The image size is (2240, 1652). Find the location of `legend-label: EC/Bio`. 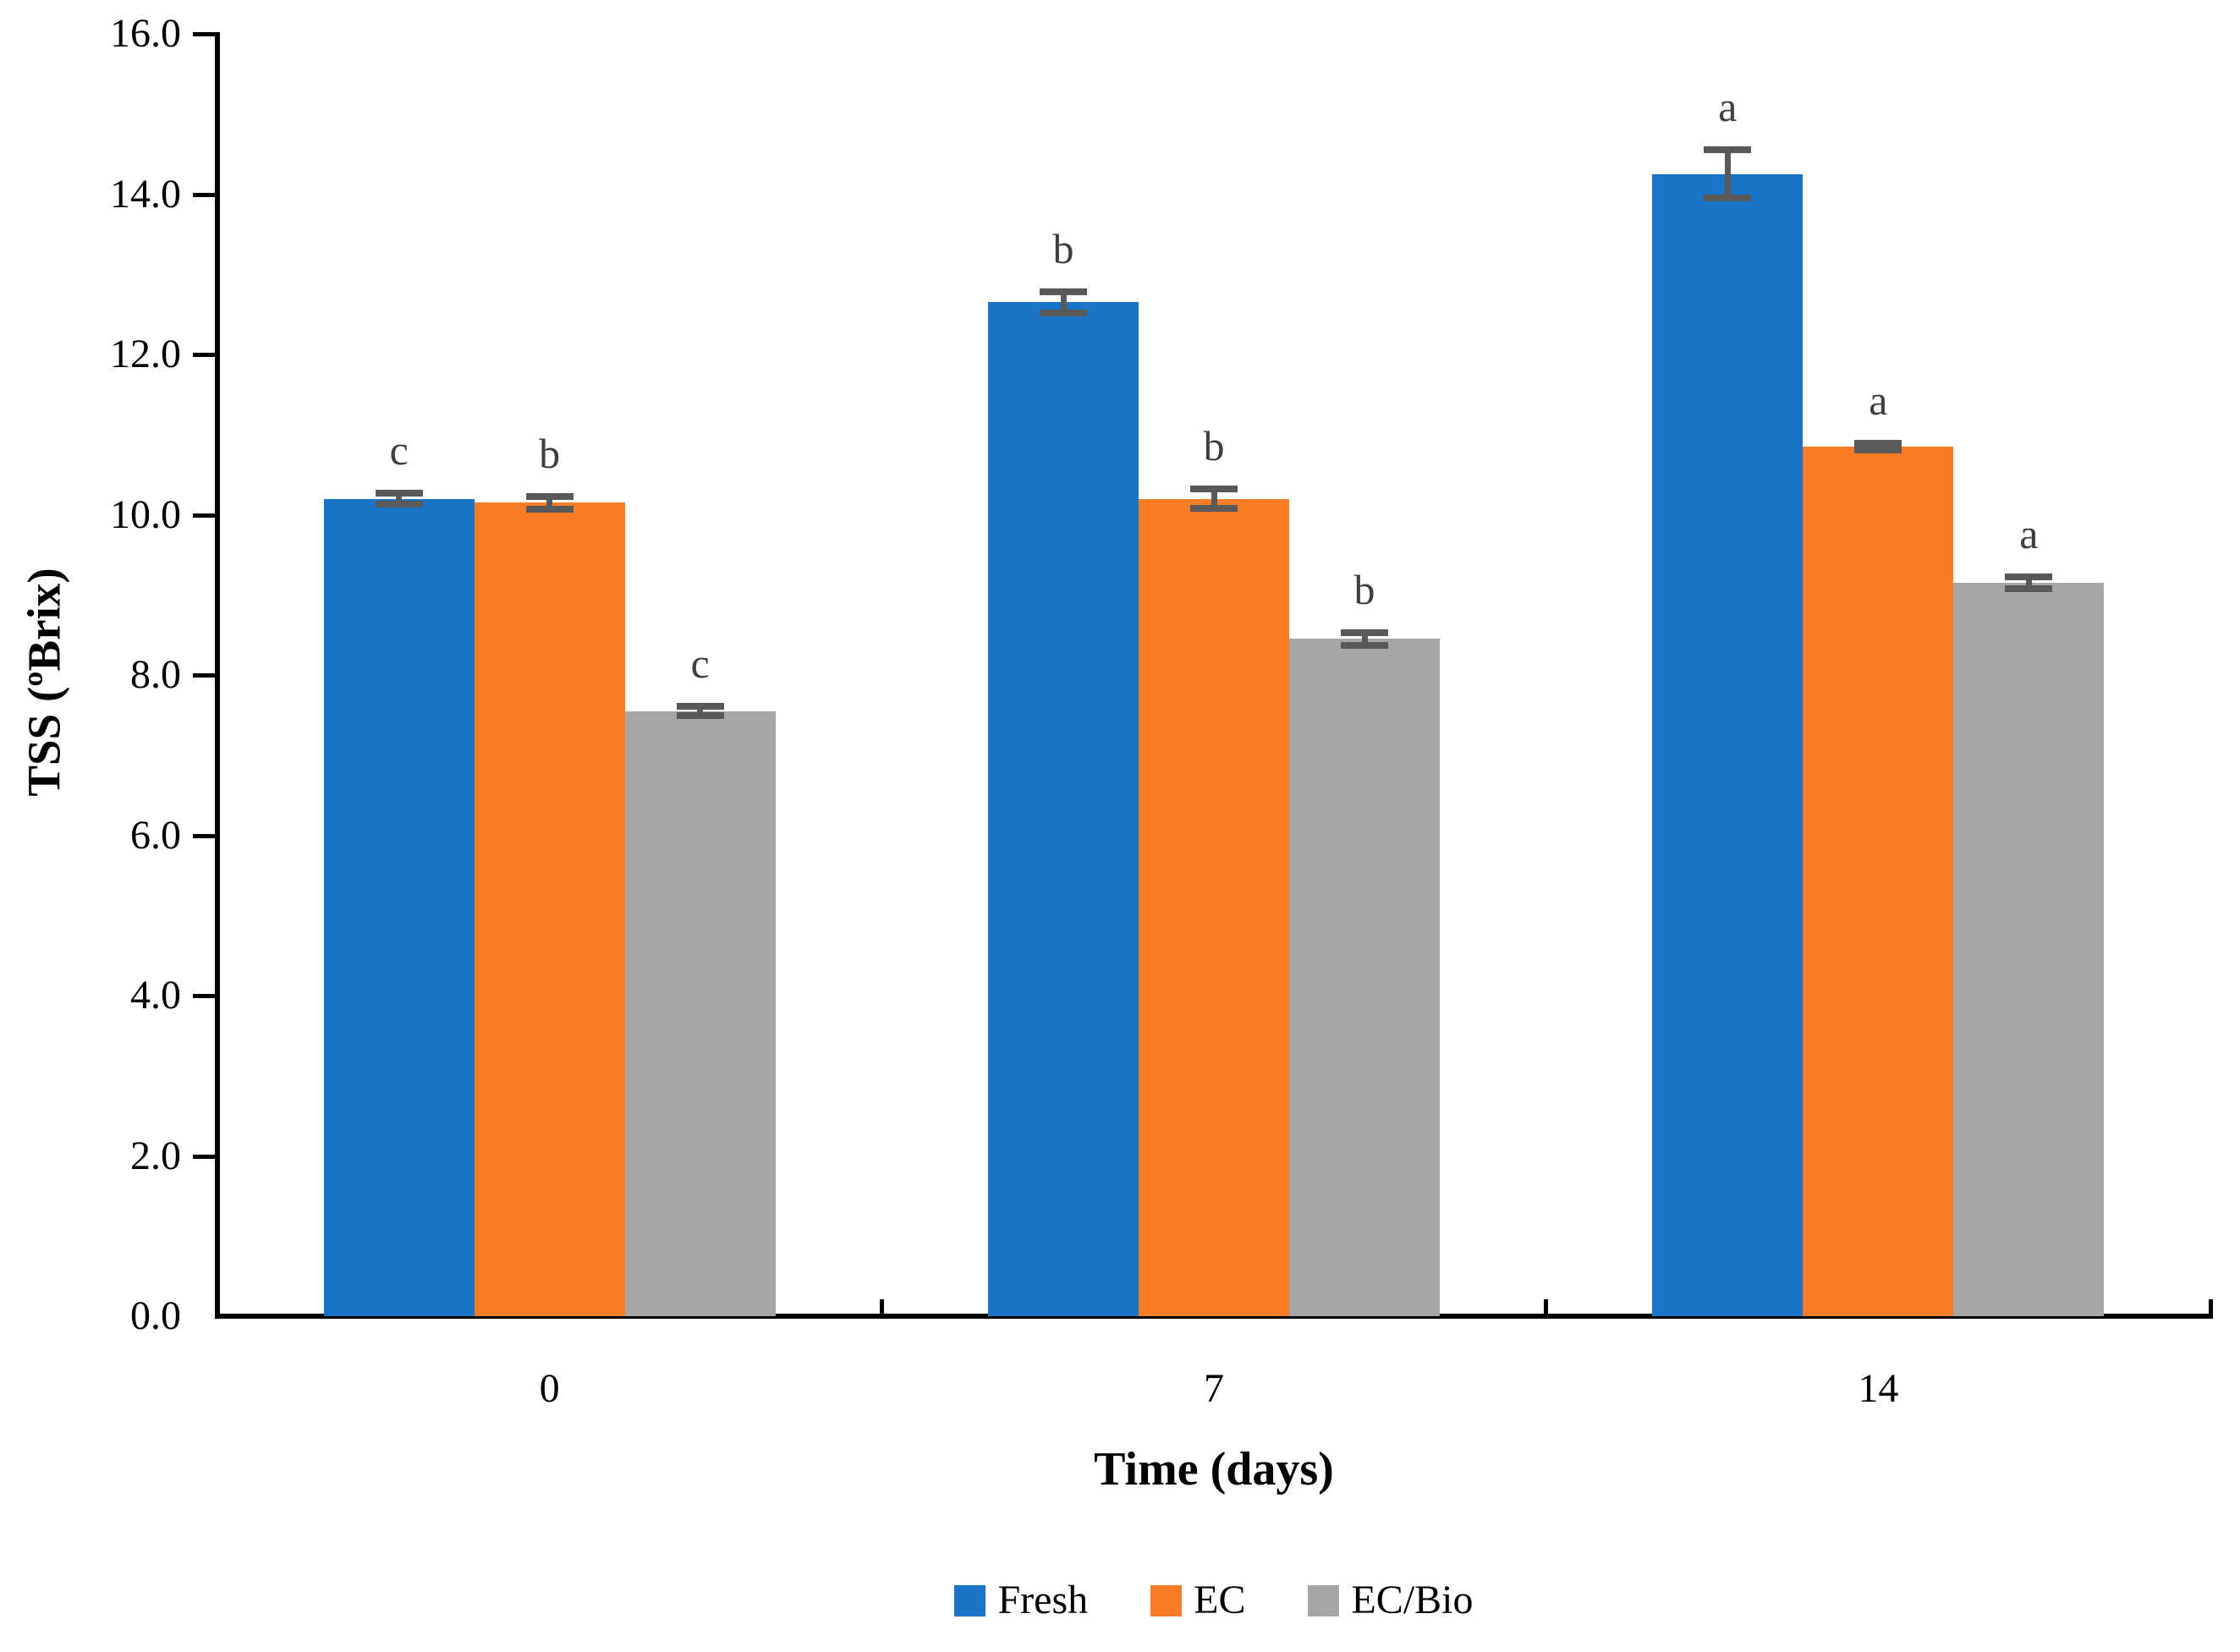

legend-label: EC/Bio is located at coordinates (1412, 1600).